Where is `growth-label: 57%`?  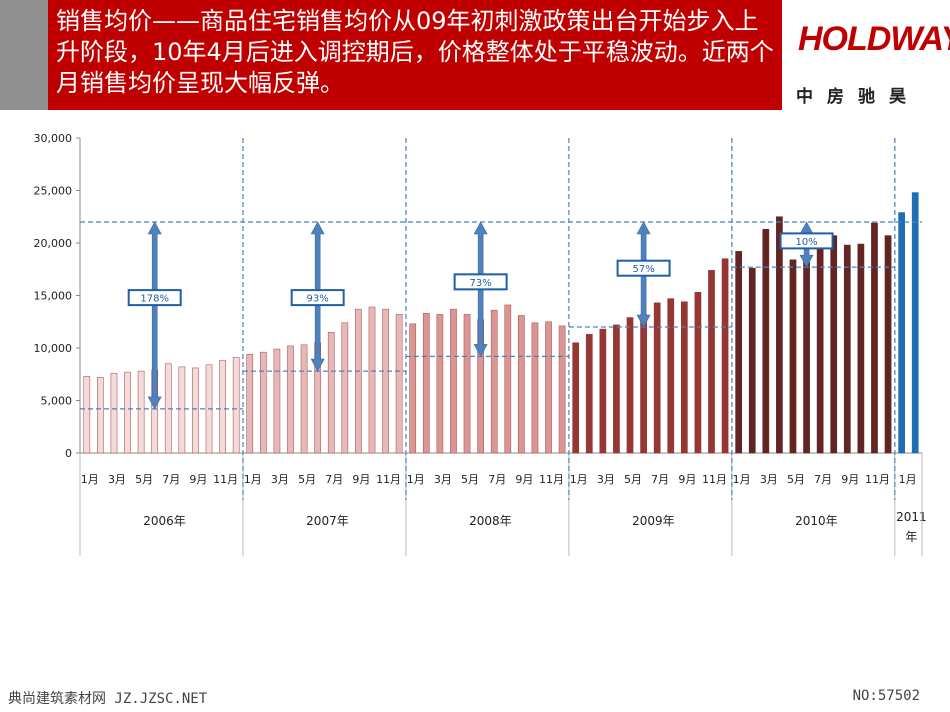 growth-label: 57% is located at coordinates (643, 269).